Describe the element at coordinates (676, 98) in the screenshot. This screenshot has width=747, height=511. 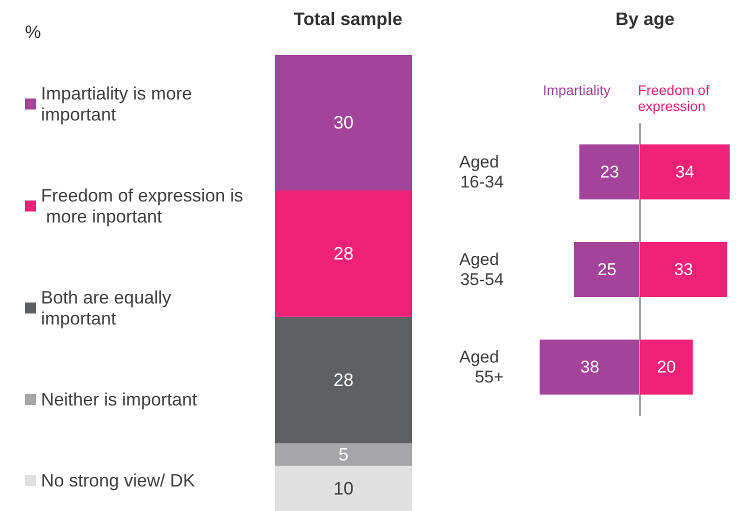
I see `text: Freedom of expression` at that location.